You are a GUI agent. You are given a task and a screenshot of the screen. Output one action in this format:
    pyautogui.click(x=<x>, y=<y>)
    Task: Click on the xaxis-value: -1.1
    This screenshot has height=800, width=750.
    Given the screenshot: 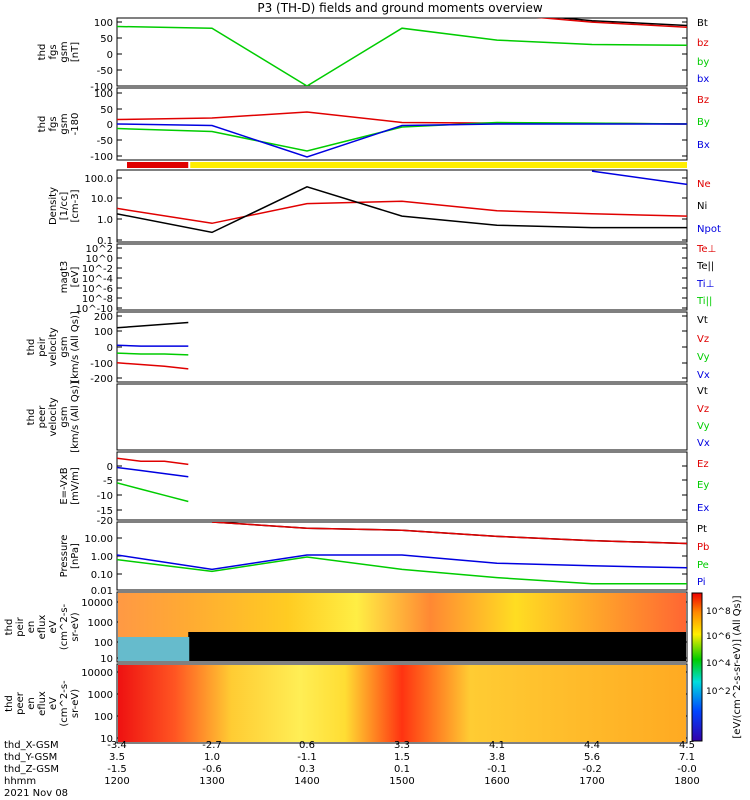 What is the action you would take?
    pyautogui.click(x=307, y=757)
    